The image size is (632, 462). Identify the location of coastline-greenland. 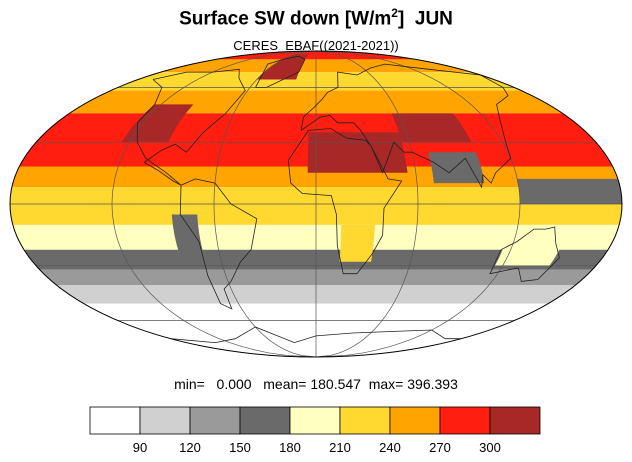
(280, 71).